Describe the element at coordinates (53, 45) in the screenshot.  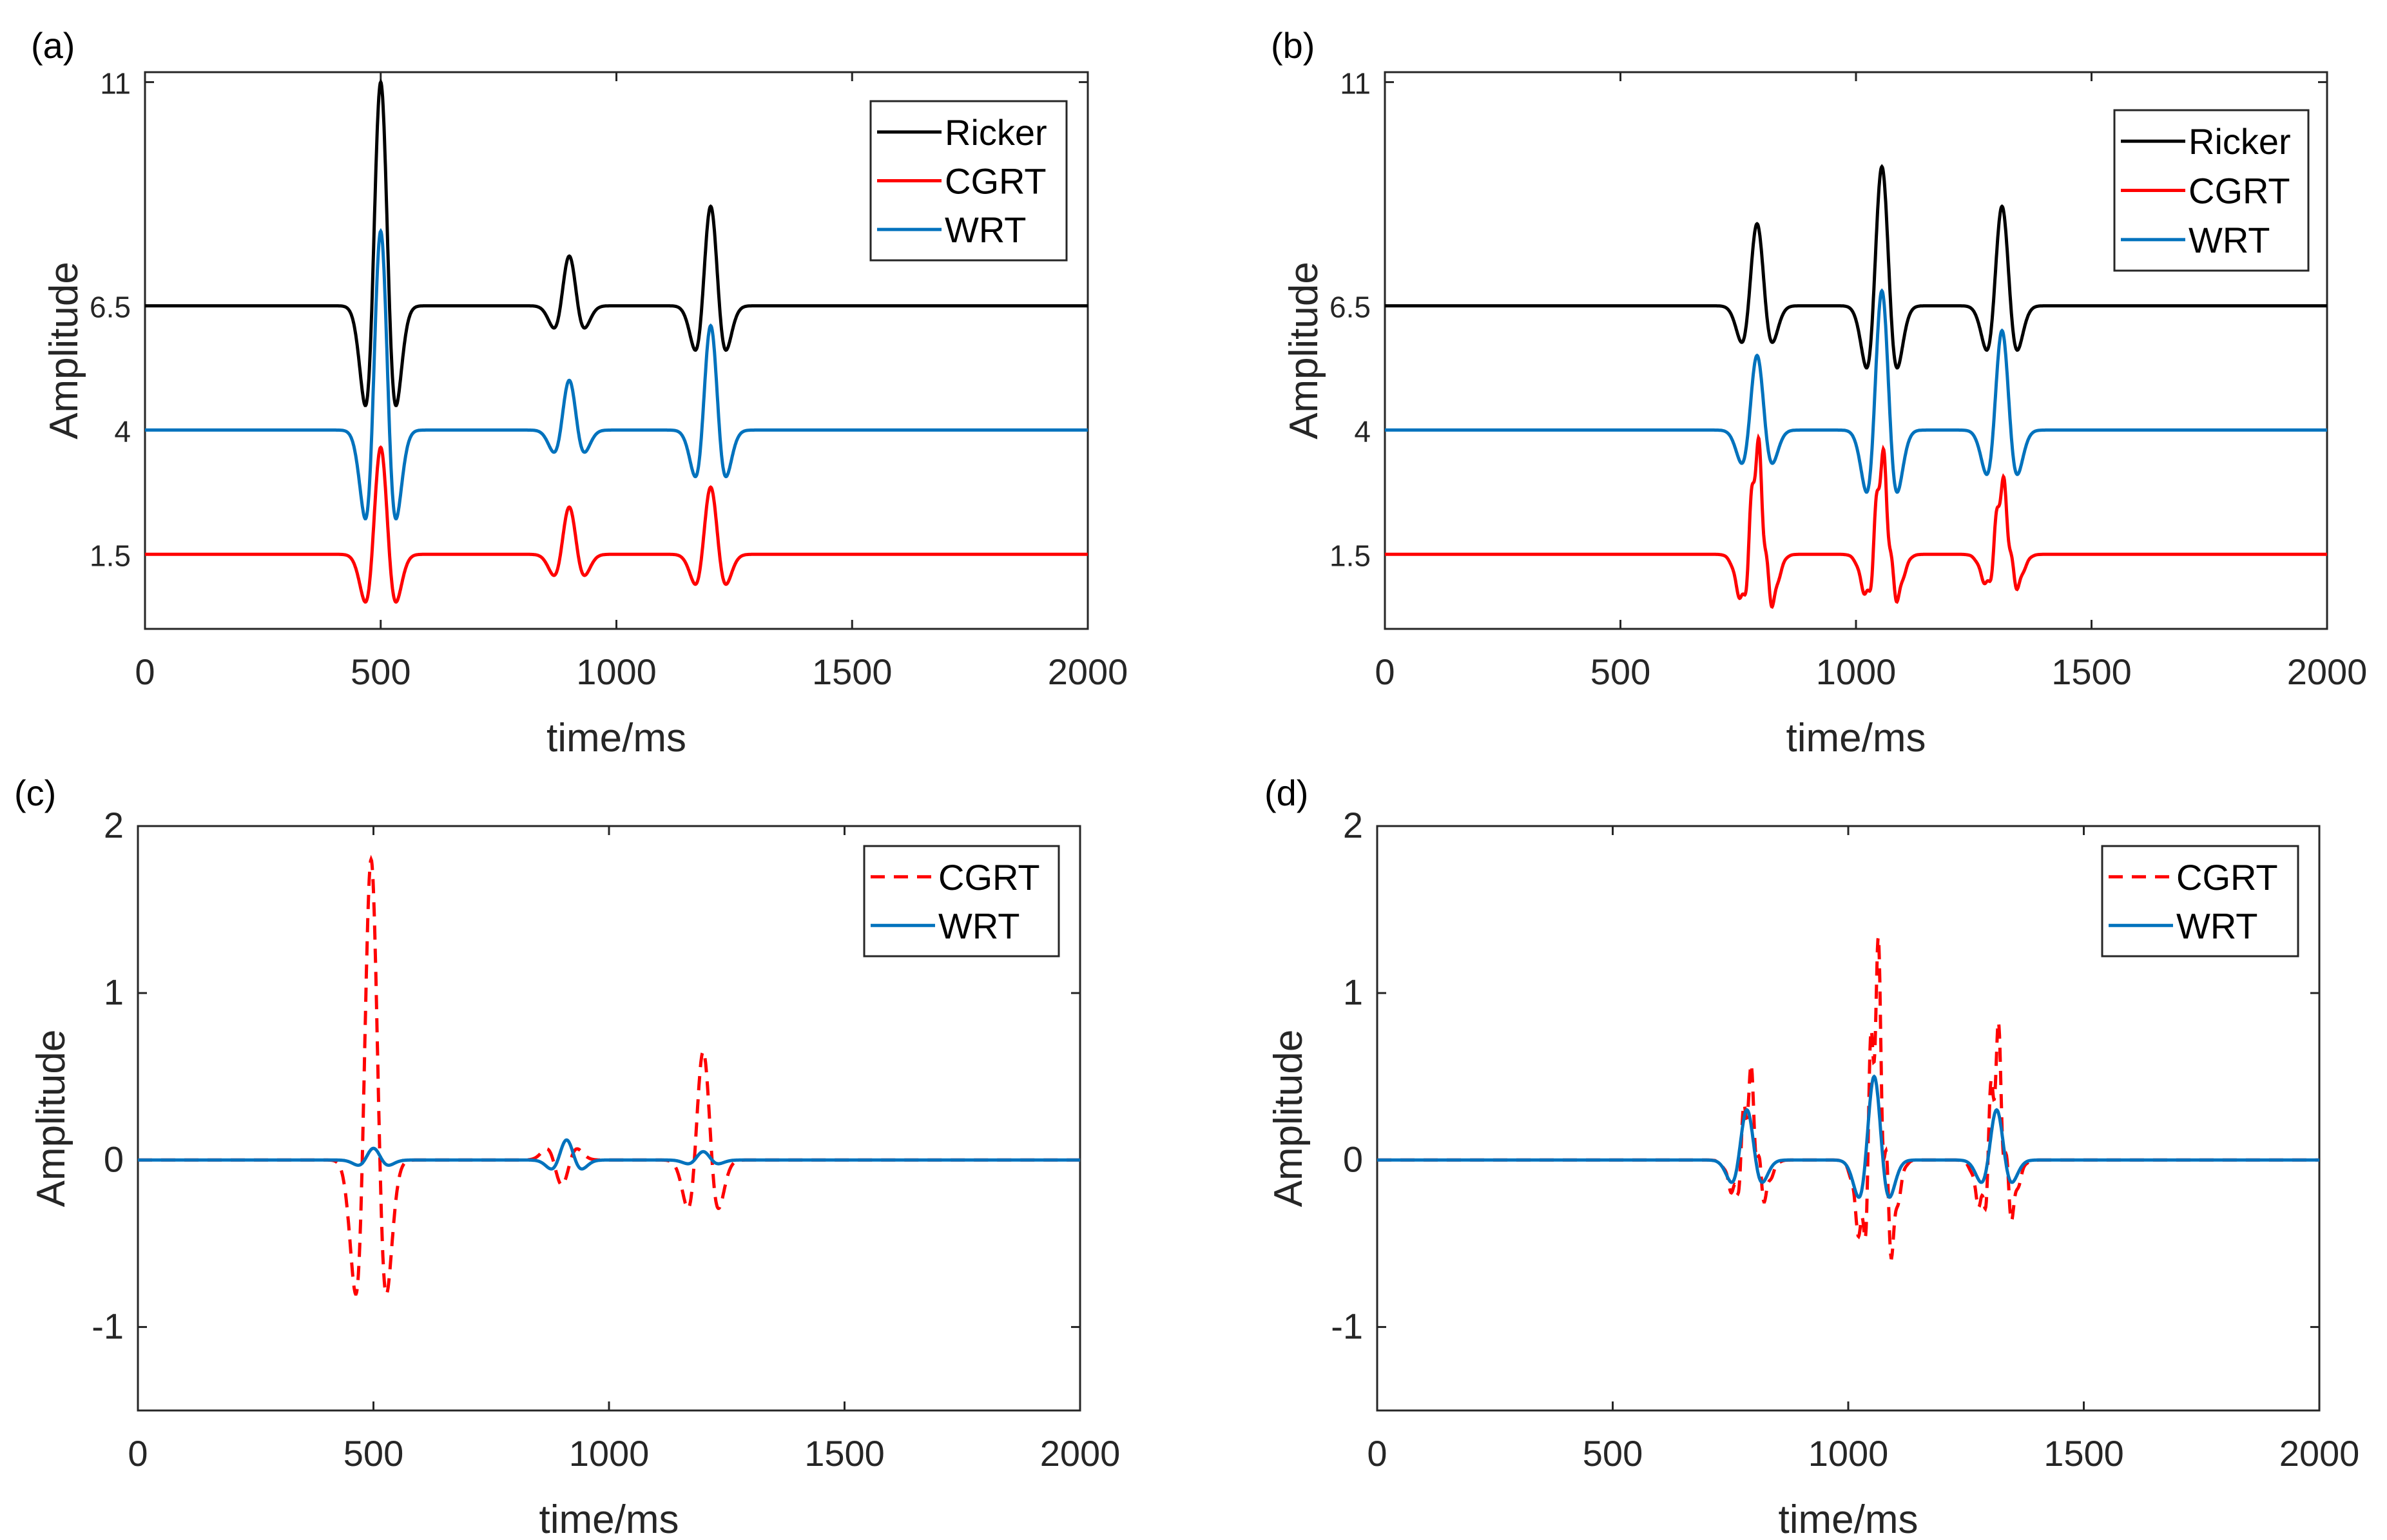
I see `panel-label: (a)` at that location.